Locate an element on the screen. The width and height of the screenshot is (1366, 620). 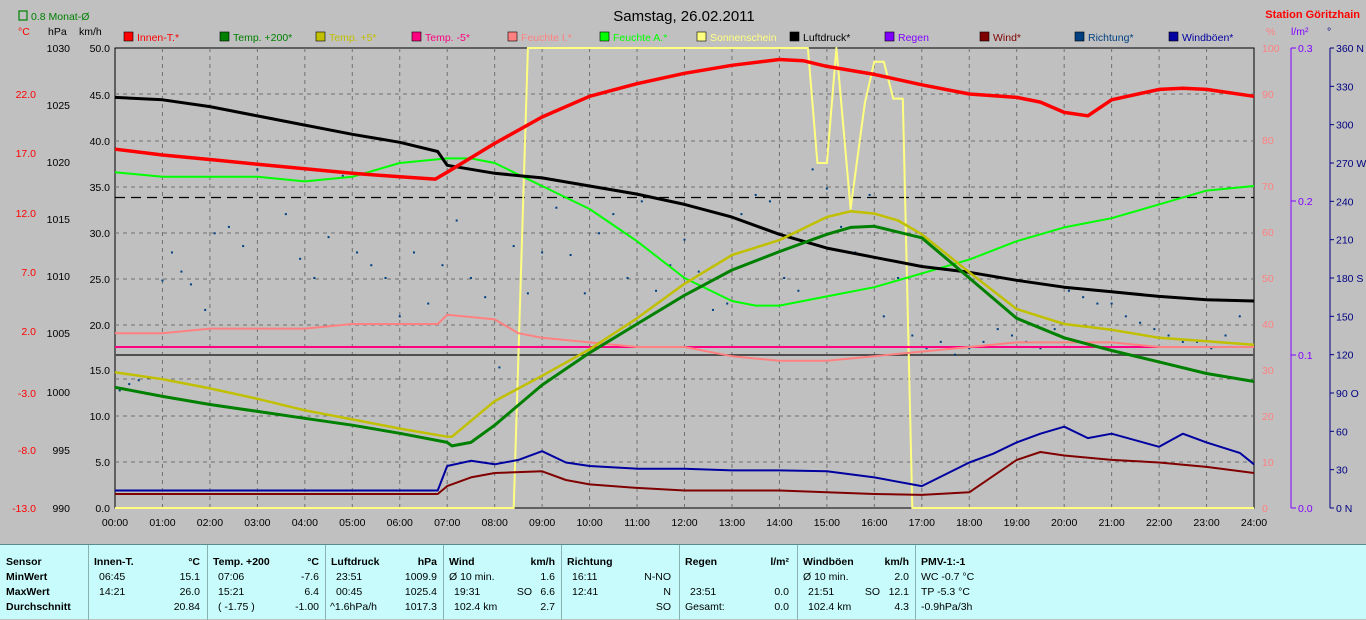
direction-tick: 120 is located at coordinates (1345, 356).